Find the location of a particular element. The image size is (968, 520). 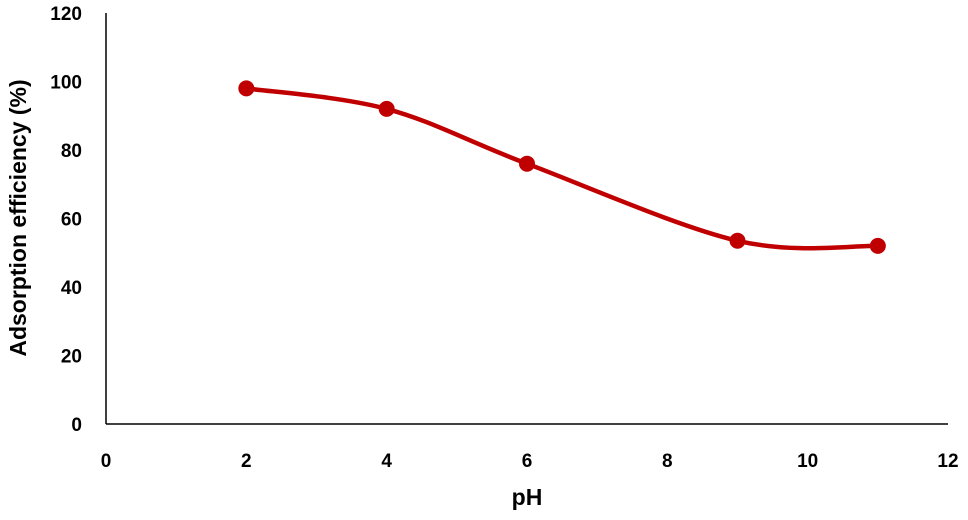

x-axis-title: pH is located at coordinates (527, 497).